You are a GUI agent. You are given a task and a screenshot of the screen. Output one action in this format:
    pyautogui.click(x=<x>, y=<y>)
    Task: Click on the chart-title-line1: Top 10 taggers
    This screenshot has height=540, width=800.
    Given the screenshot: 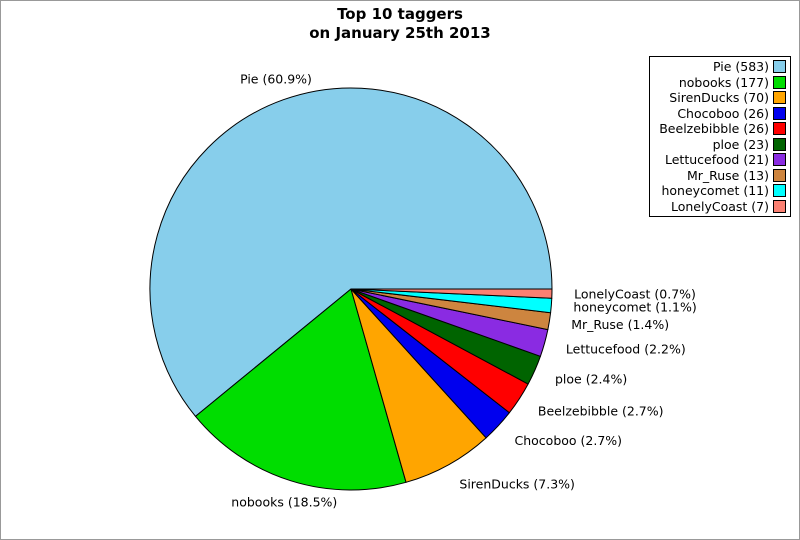 What is the action you would take?
    pyautogui.click(x=400, y=14)
    